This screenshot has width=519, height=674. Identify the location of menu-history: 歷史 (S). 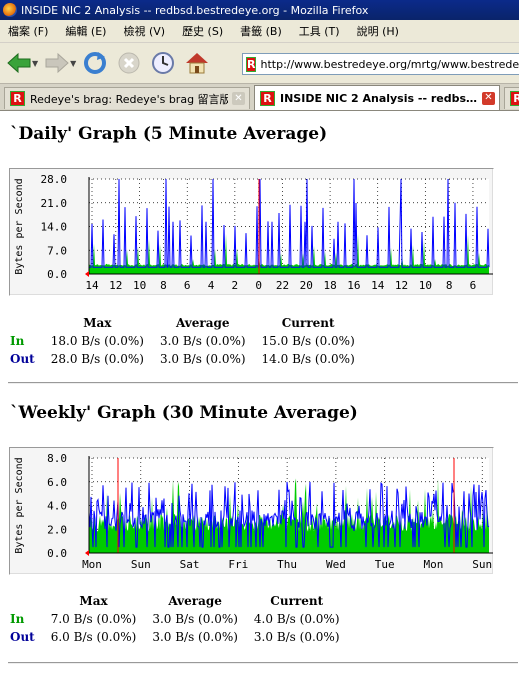
(203, 31).